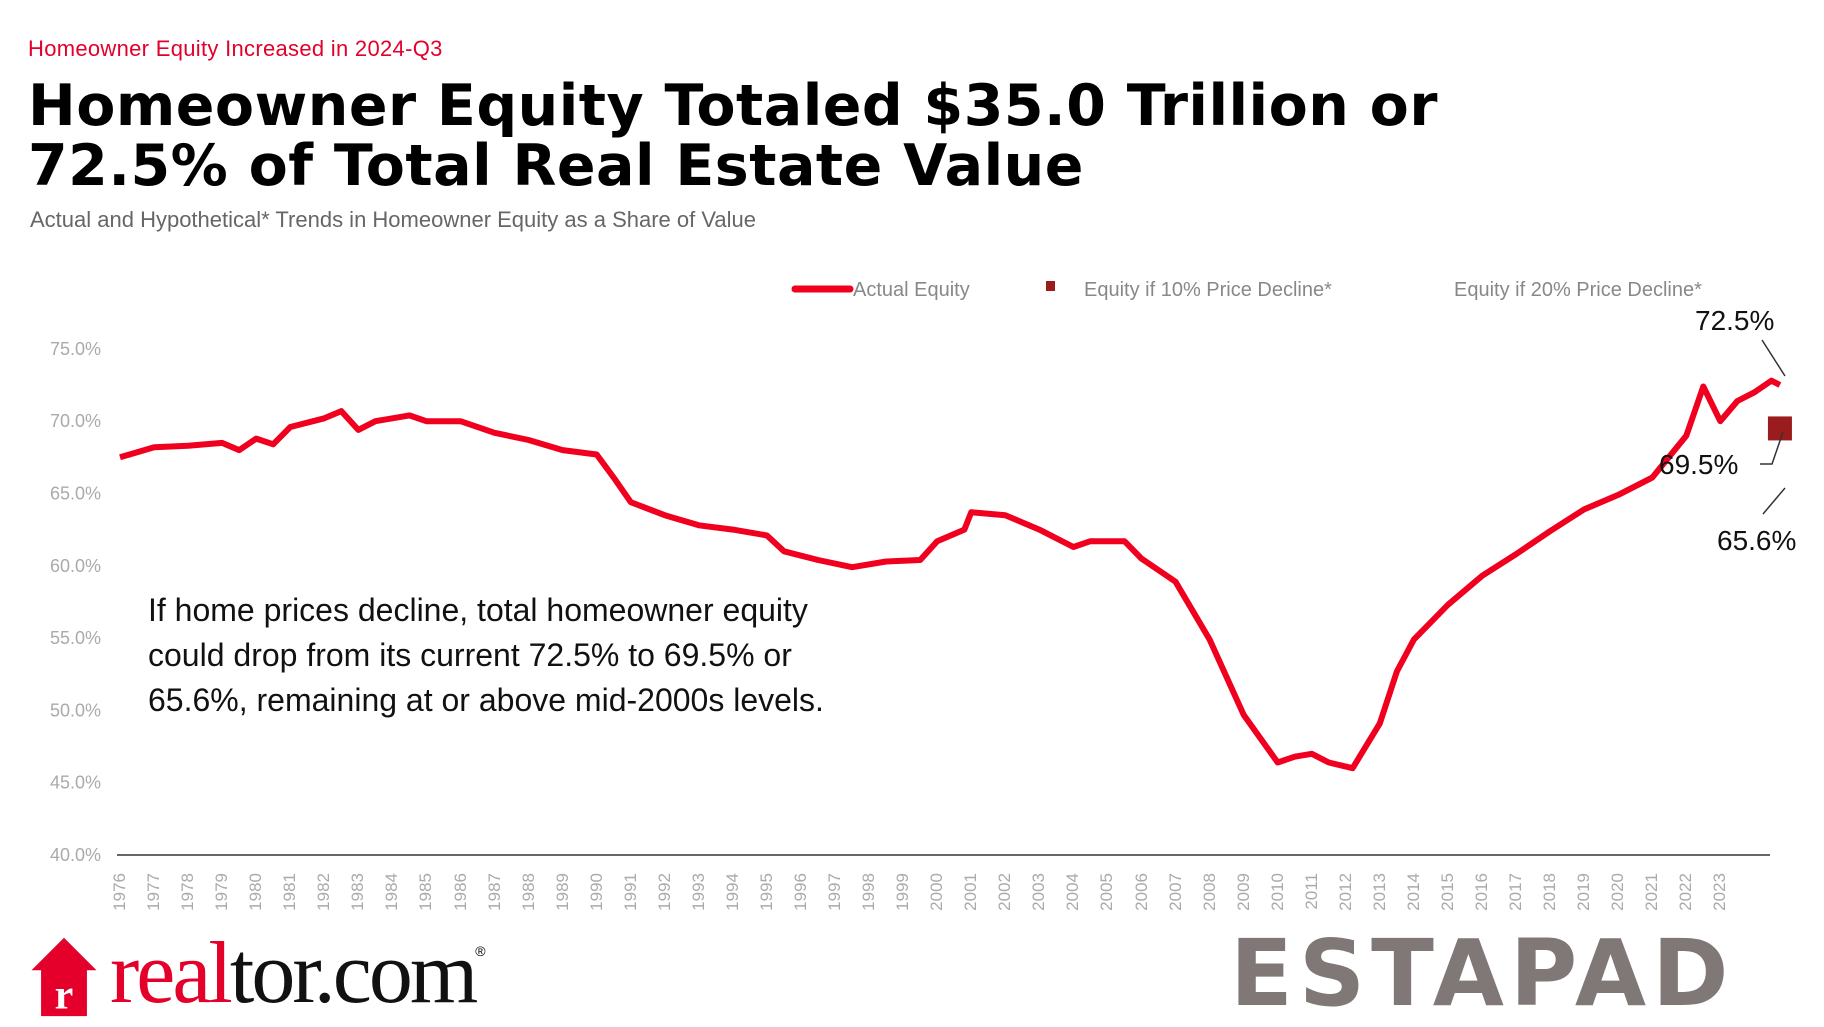 The width and height of the screenshot is (1824, 1027). Describe the element at coordinates (1050, 286) in the screenshot. I see `legend-swatch-10pct` at that location.